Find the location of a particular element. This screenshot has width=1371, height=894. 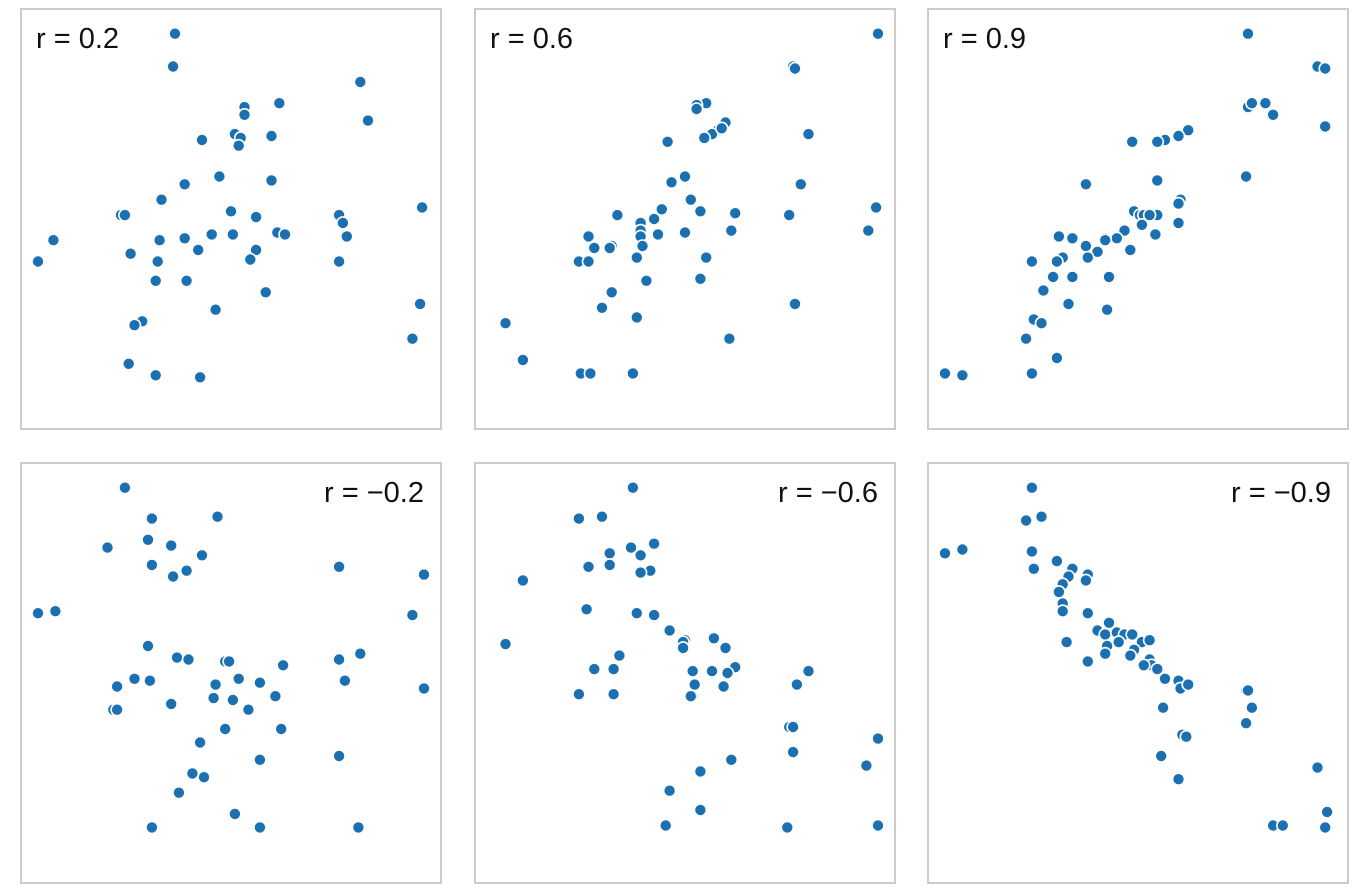

scatter-panel-3: r = 0.9 is located at coordinates (1138, 219).